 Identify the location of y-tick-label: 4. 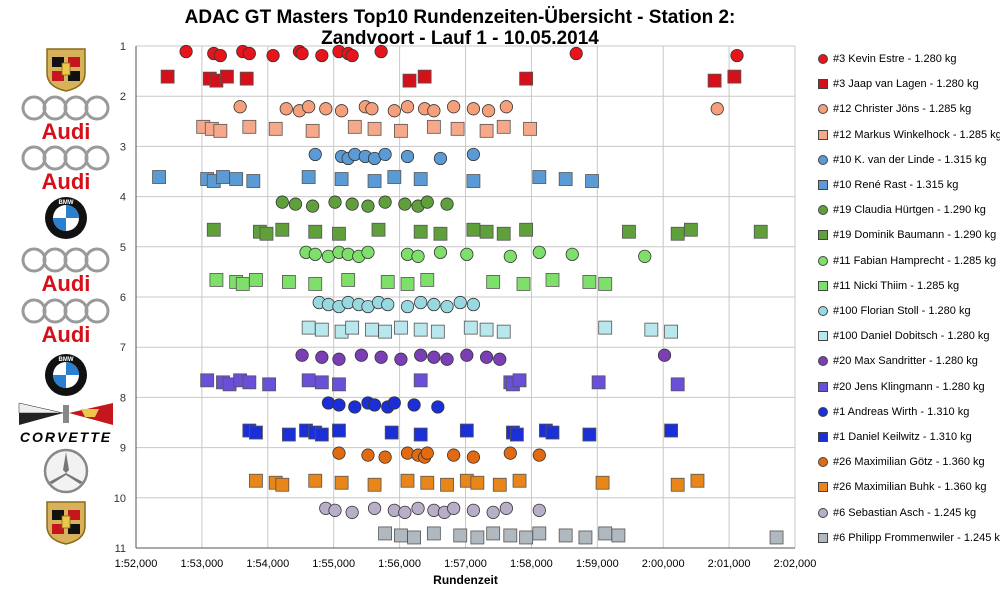
(123, 198).